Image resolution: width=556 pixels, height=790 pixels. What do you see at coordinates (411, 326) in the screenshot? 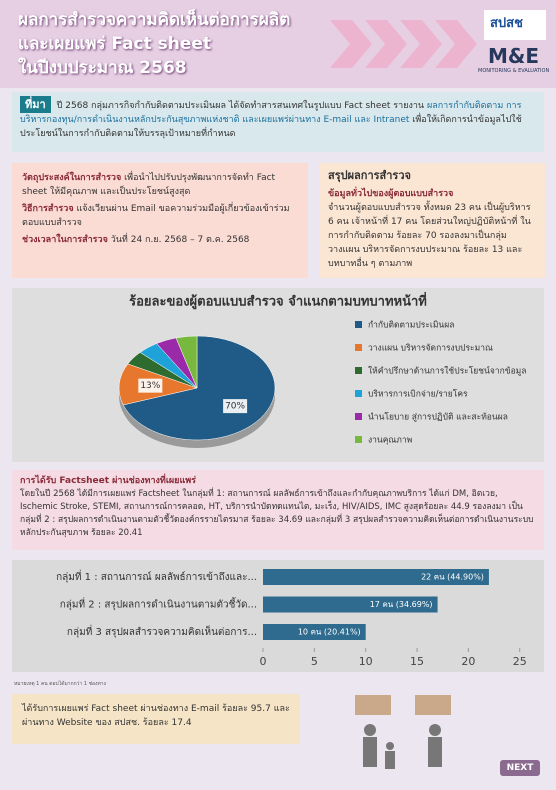
I see `legend-label: กำกับติดตามประเมินผล` at bounding box center [411, 326].